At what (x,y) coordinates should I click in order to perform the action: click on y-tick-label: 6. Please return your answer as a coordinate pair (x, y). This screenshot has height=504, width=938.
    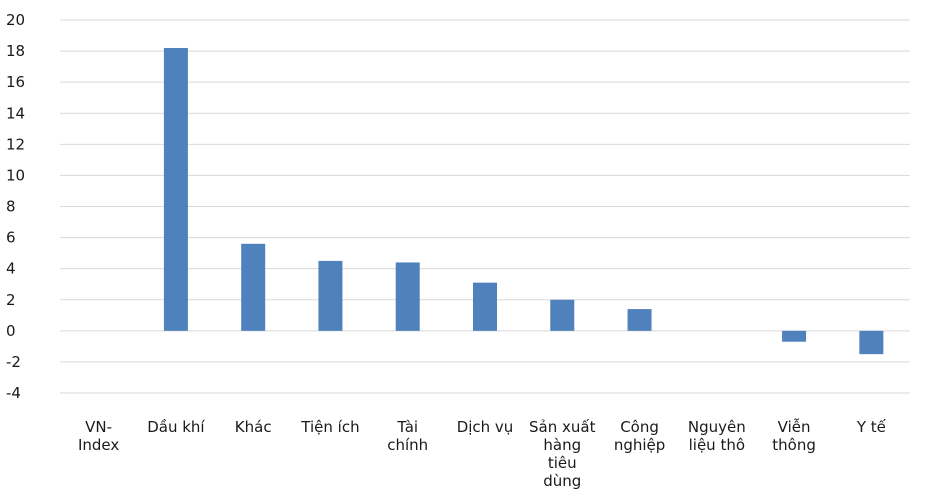
    Looking at the image, I should click on (11, 238).